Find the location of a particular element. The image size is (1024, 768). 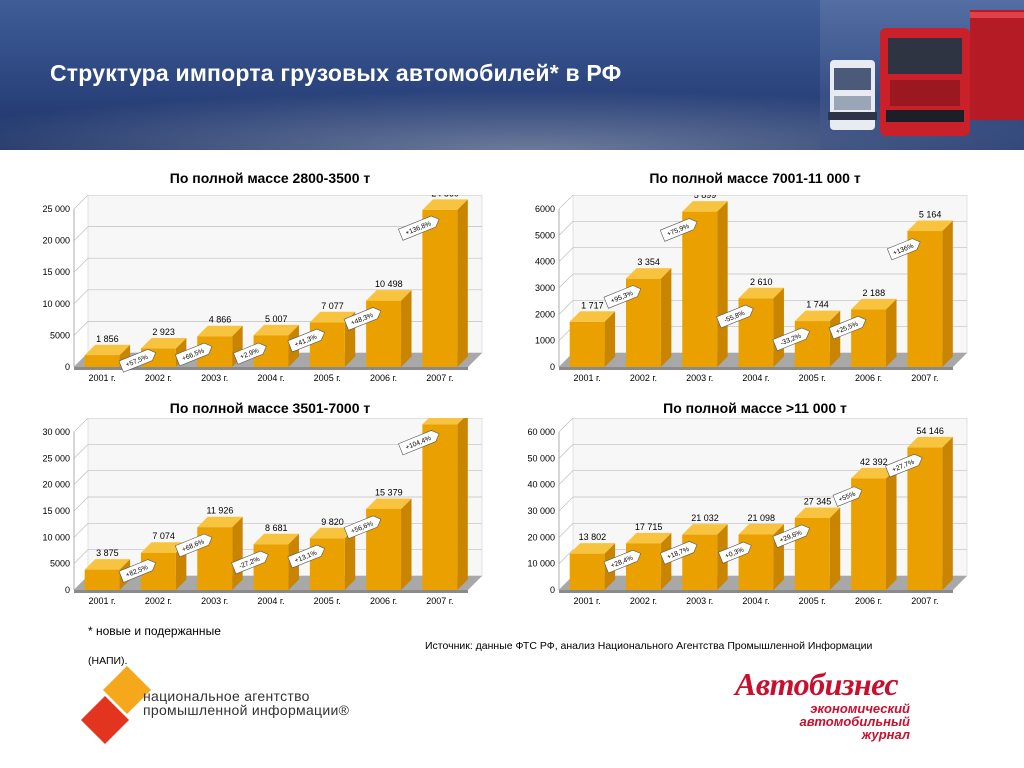

bar-value-label: 21 032 is located at coordinates (705, 518).